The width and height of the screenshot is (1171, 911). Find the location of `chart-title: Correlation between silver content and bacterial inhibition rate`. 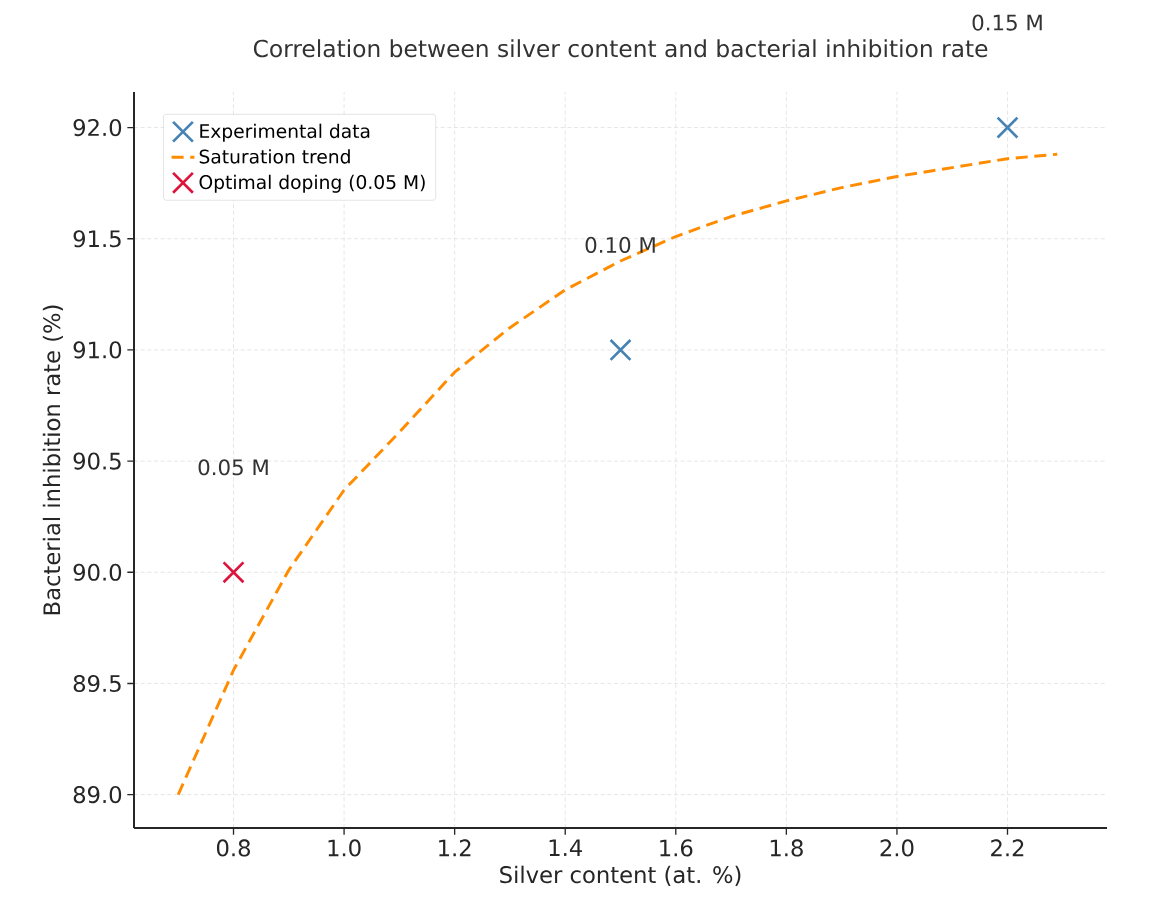

chart-title: Correlation between silver content and bacterial inhibition rate is located at coordinates (620, 48).